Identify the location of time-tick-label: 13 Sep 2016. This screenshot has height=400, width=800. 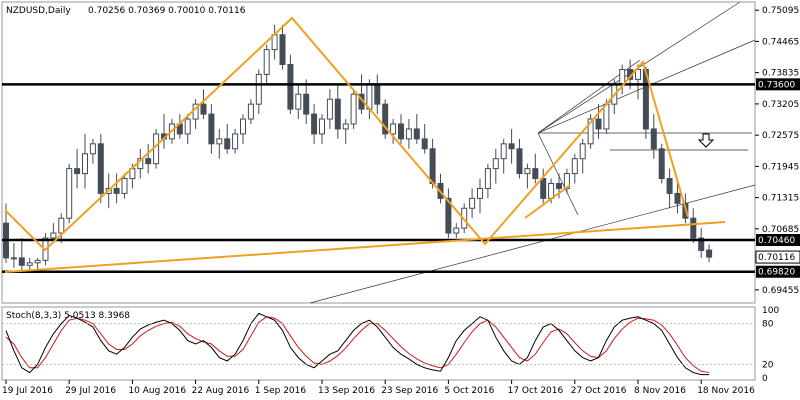
(346, 391).